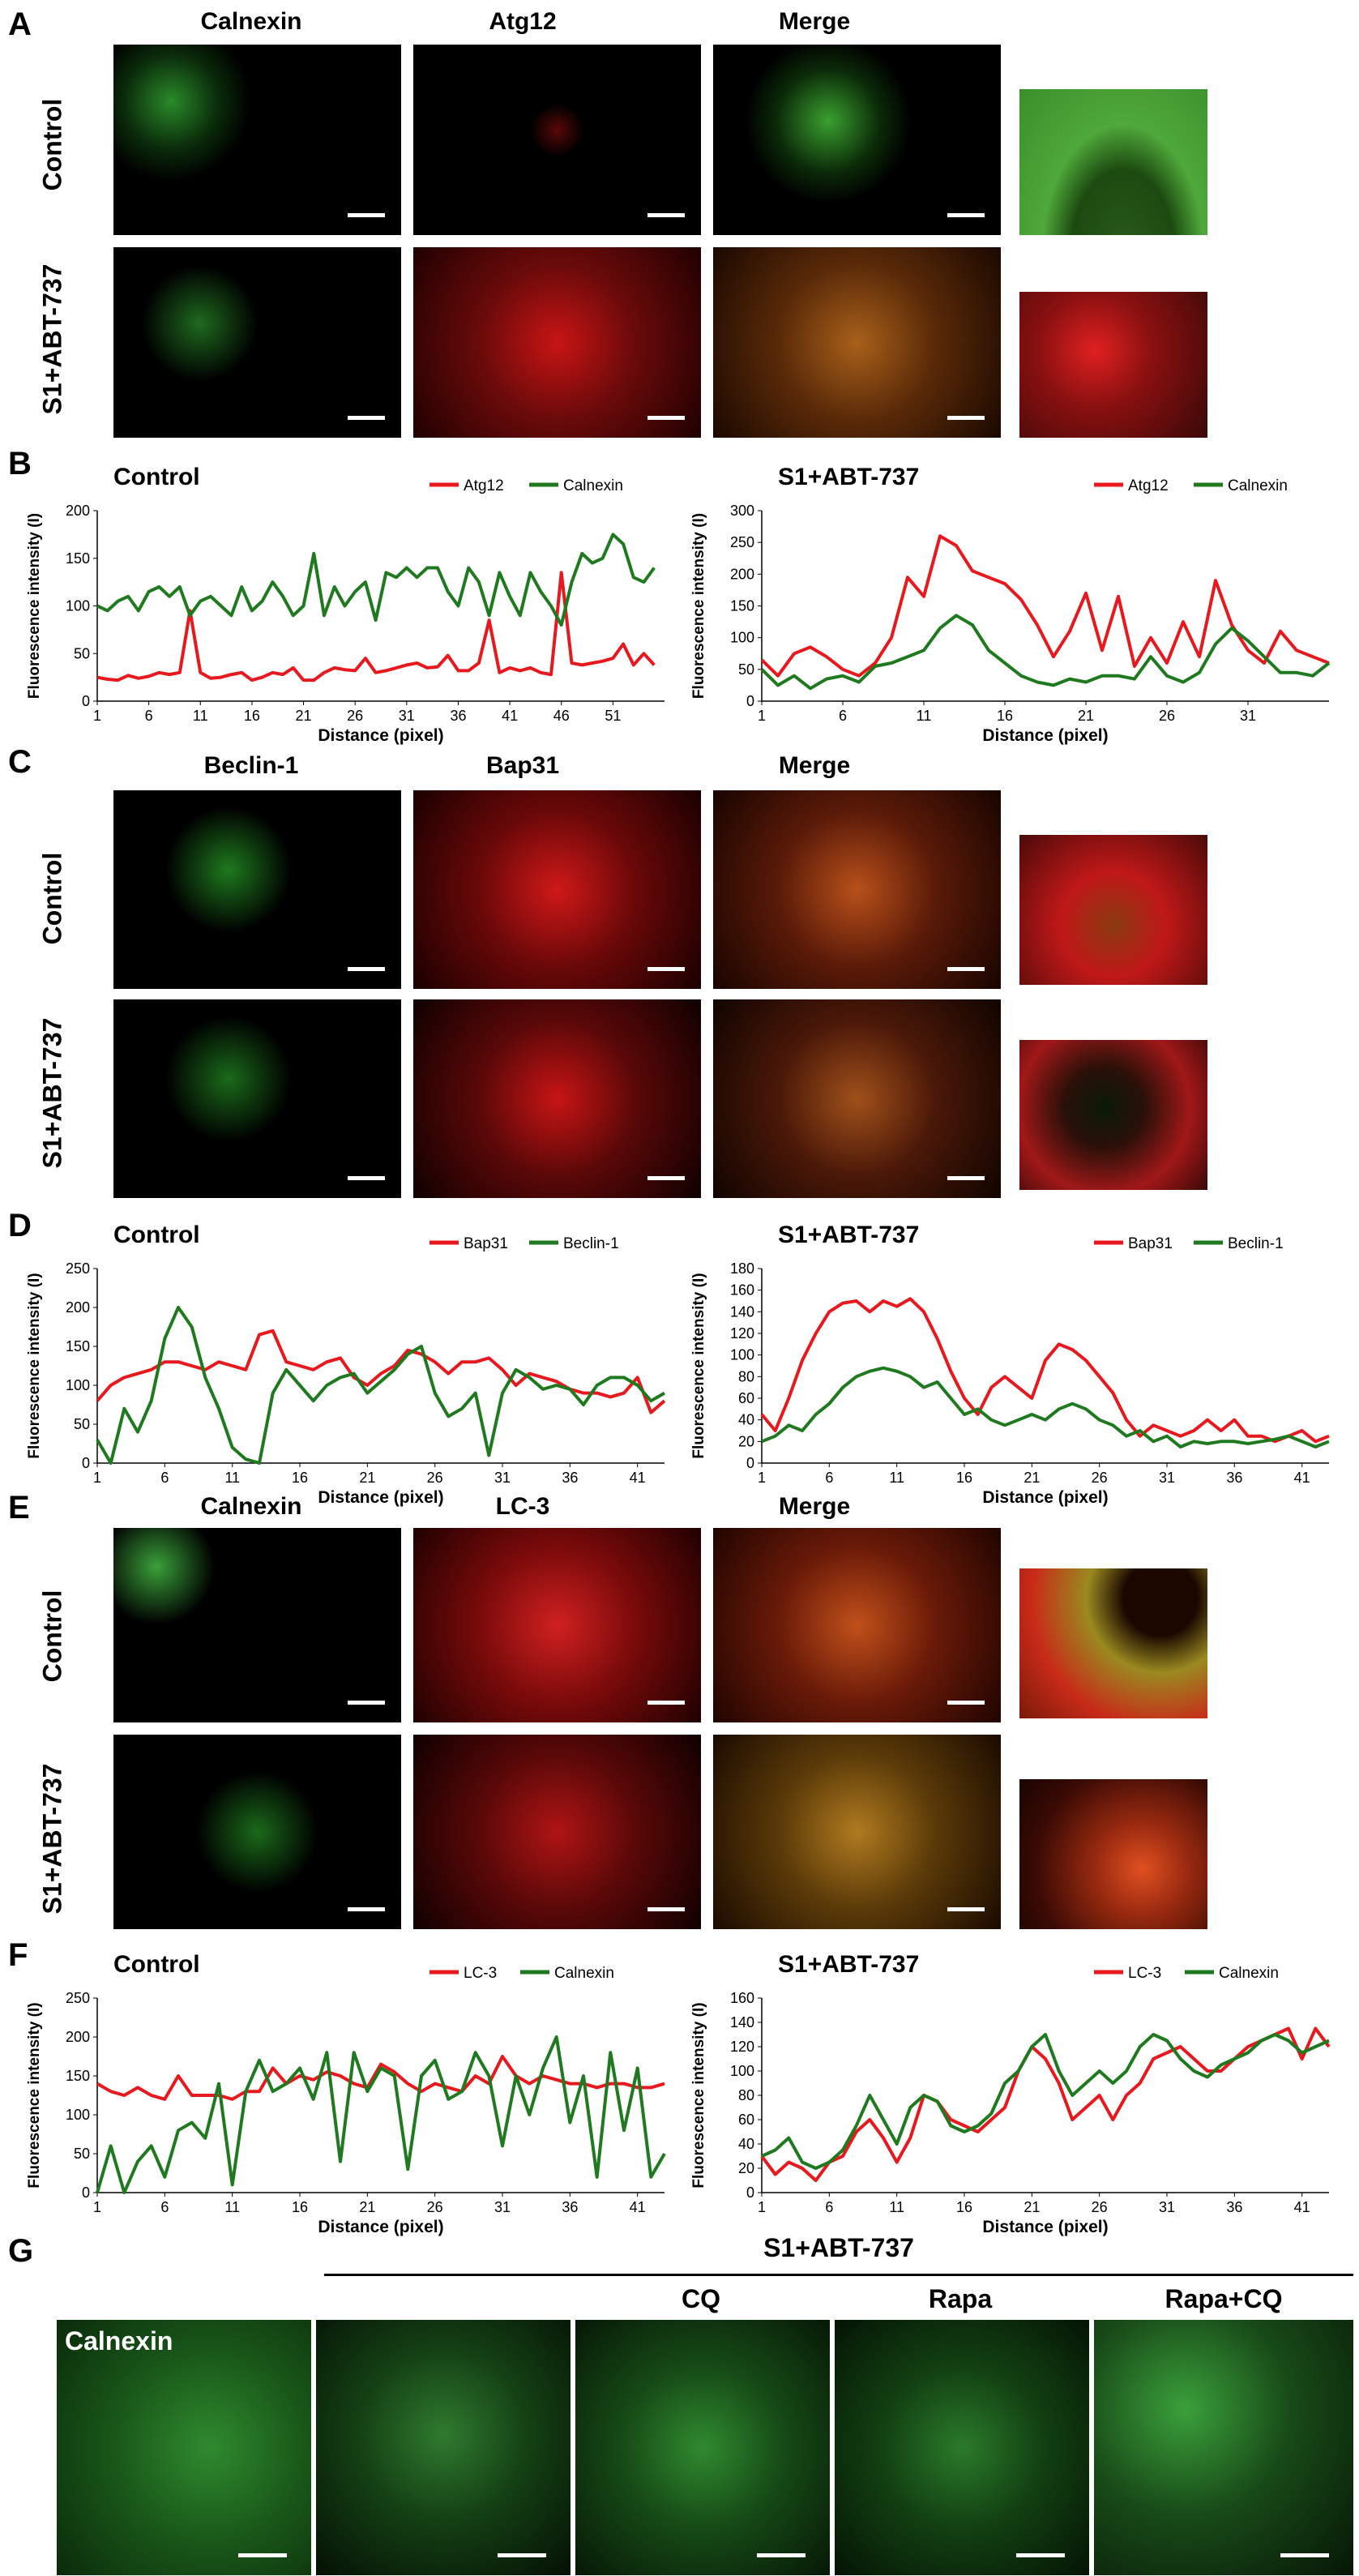 This screenshot has width=1359, height=2576. Describe the element at coordinates (251, 21) in the screenshot. I see `column-header-calnexin: Calnexin` at that location.